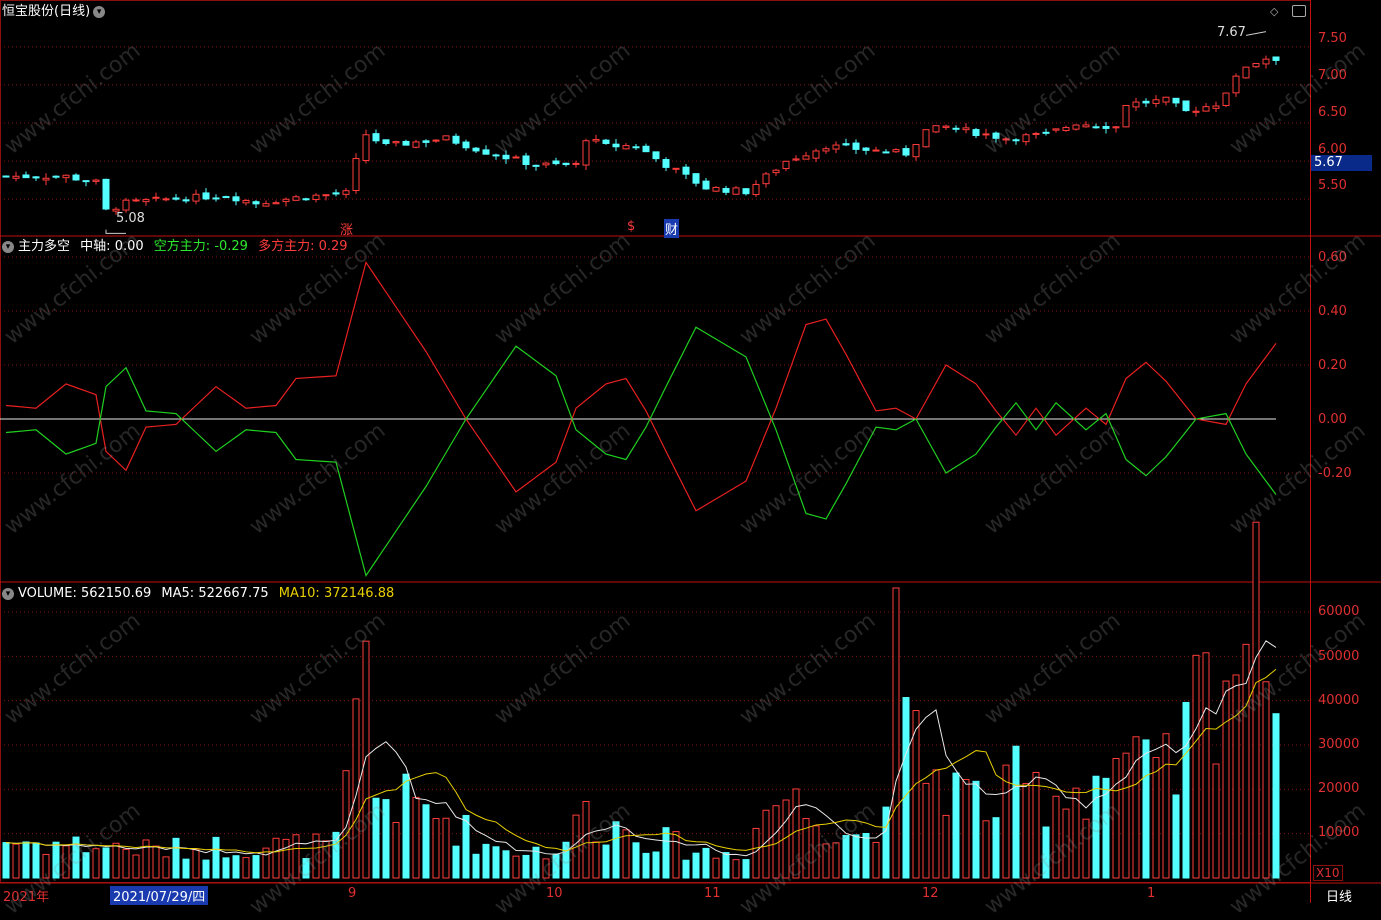 The width and height of the screenshot is (1381, 920). What do you see at coordinates (299, 593) in the screenshot?
I see `ma10-label: MA10:` at bounding box center [299, 593].